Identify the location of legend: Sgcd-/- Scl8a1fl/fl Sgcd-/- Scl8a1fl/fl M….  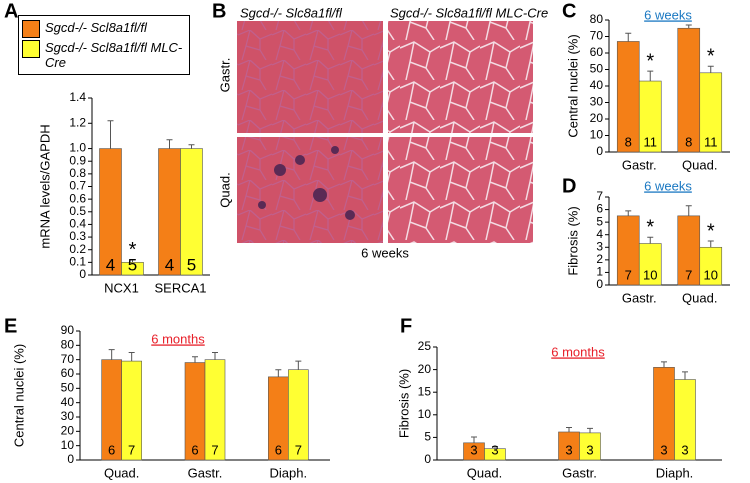
(104, 45).